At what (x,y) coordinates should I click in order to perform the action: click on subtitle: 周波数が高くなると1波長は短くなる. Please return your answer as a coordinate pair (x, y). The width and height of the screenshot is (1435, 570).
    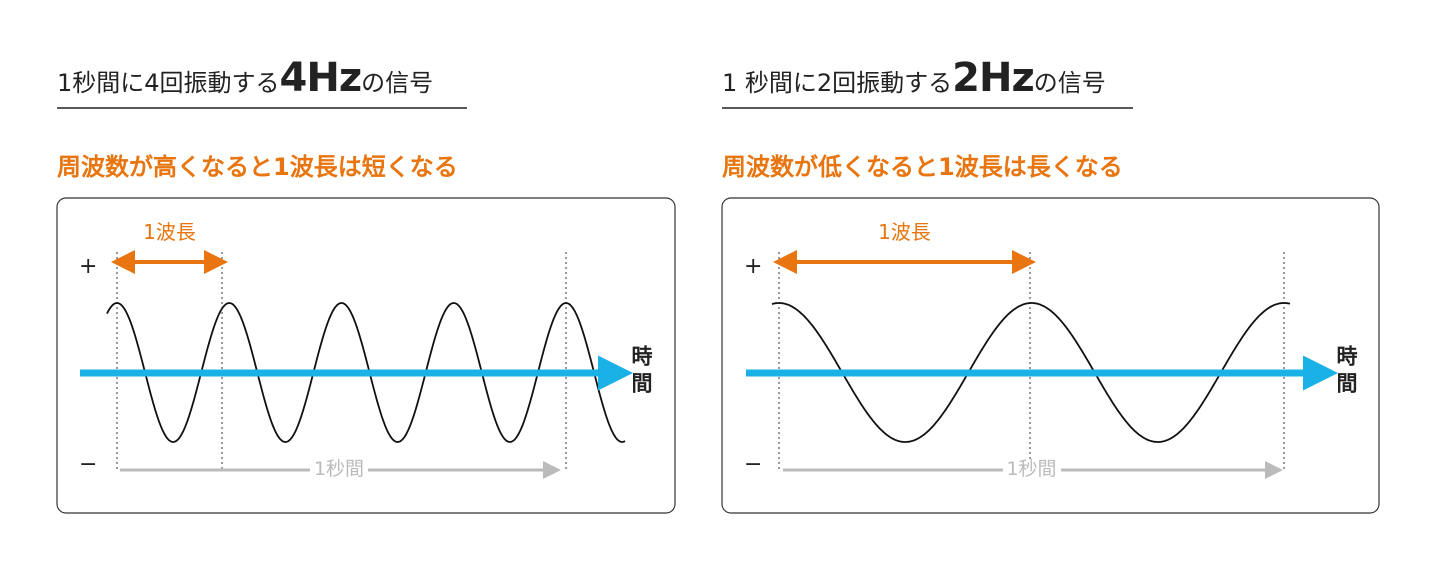
    Looking at the image, I should click on (257, 167).